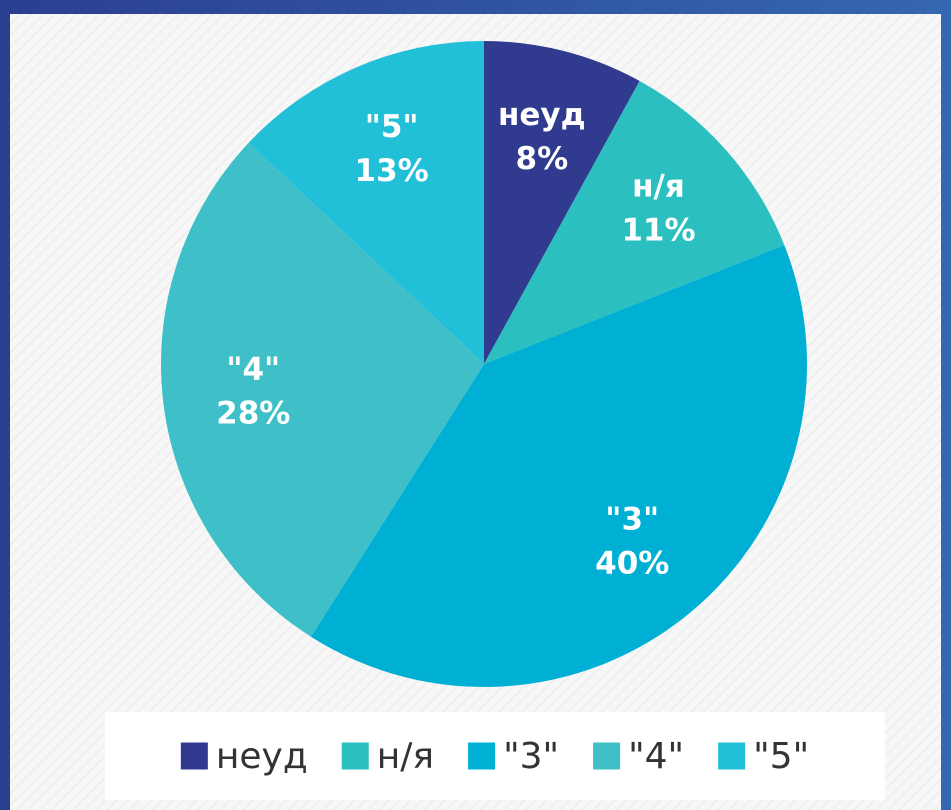  What do you see at coordinates (392, 127) in the screenshot?
I see `slice-category-label: "5"` at bounding box center [392, 127].